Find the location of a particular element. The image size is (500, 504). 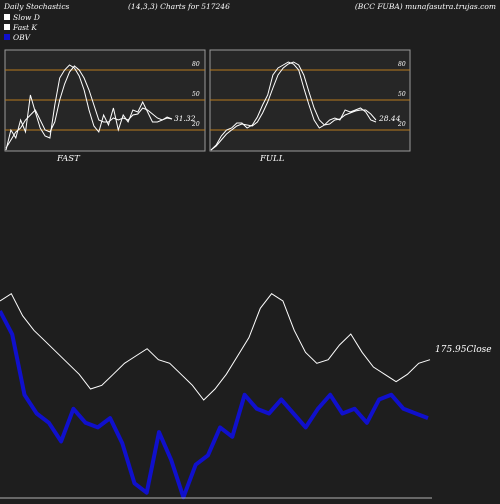

legend-label-fast-k: Fast K is located at coordinates (24, 27).